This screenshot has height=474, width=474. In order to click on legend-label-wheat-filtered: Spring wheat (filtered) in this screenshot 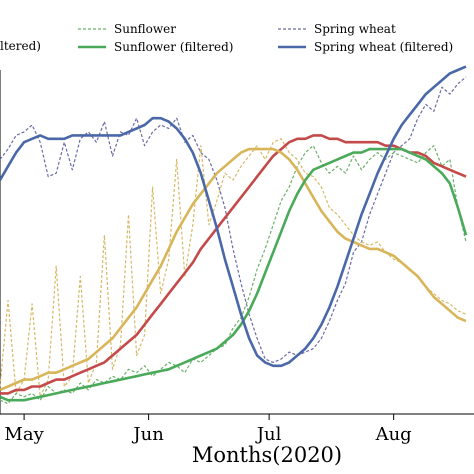, I will do `click(383, 47)`.